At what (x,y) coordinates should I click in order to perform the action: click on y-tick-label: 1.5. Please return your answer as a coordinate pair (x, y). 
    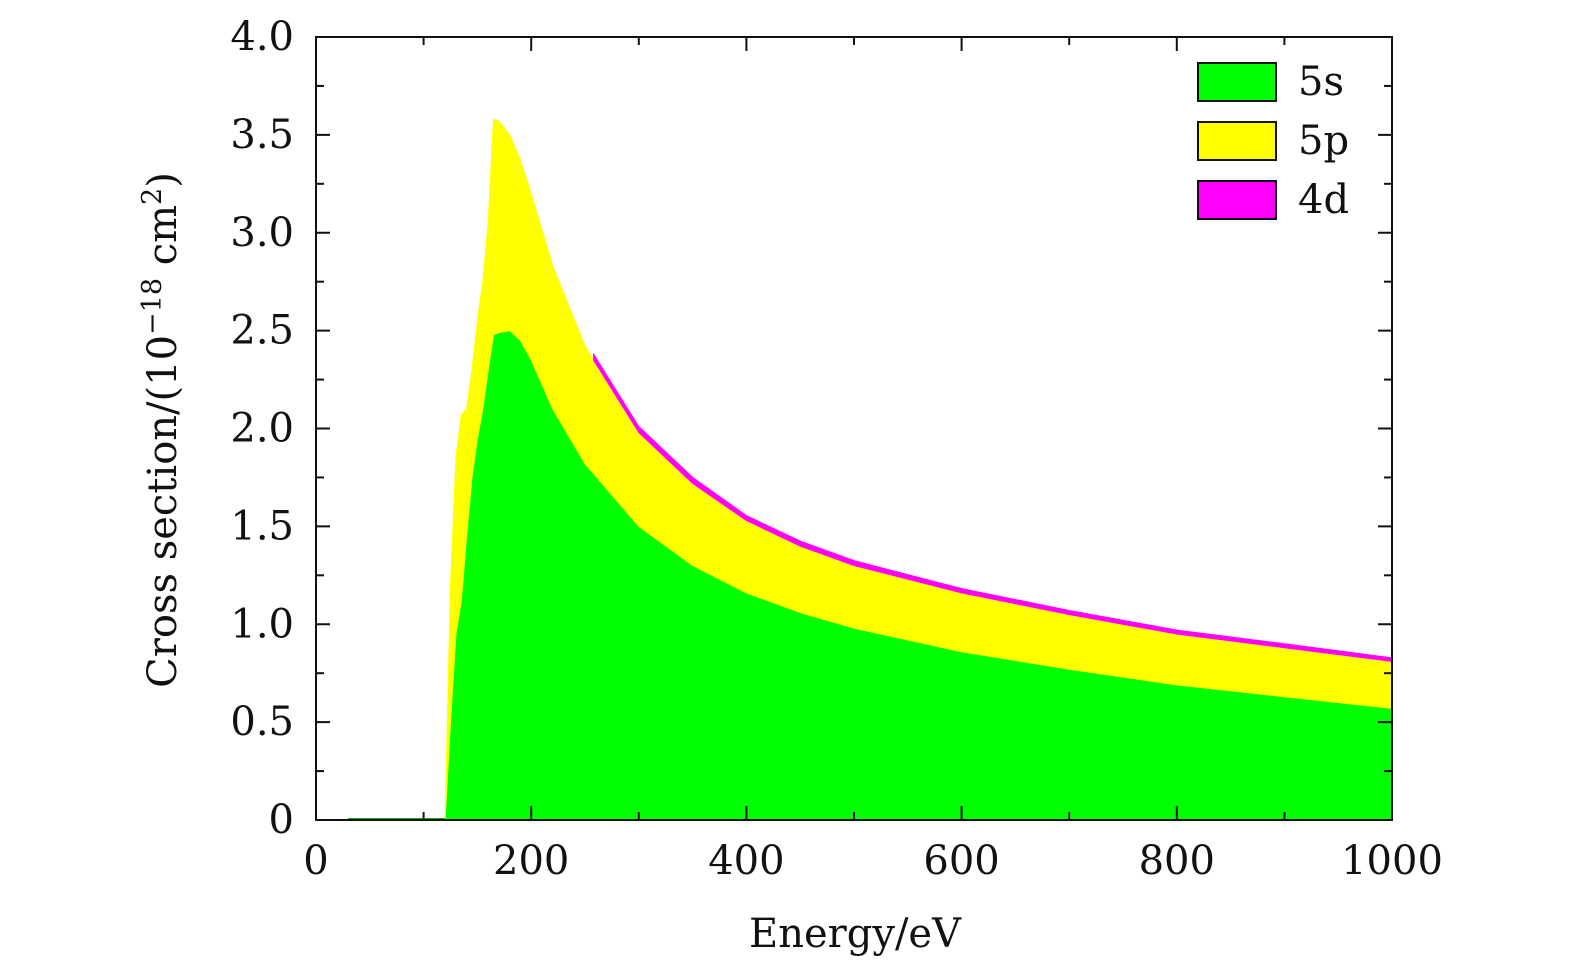
    Looking at the image, I should click on (262, 526).